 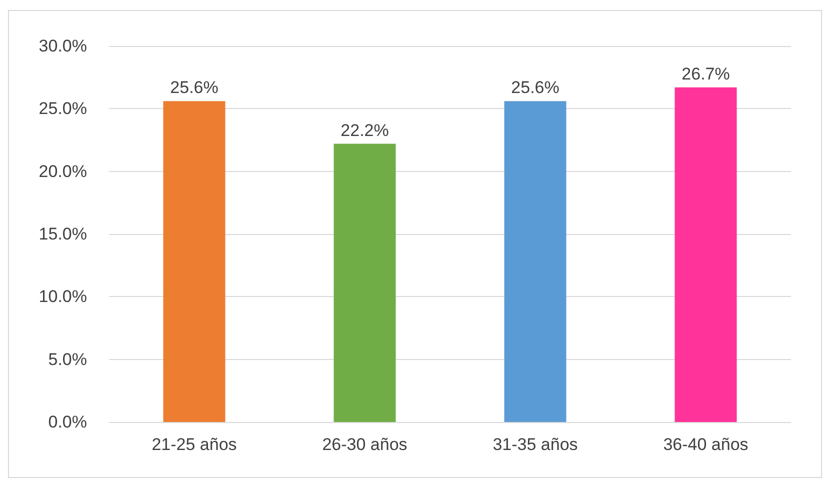 What do you see at coordinates (67, 422) in the screenshot?
I see `y-tick-label: 0.0%` at bounding box center [67, 422].